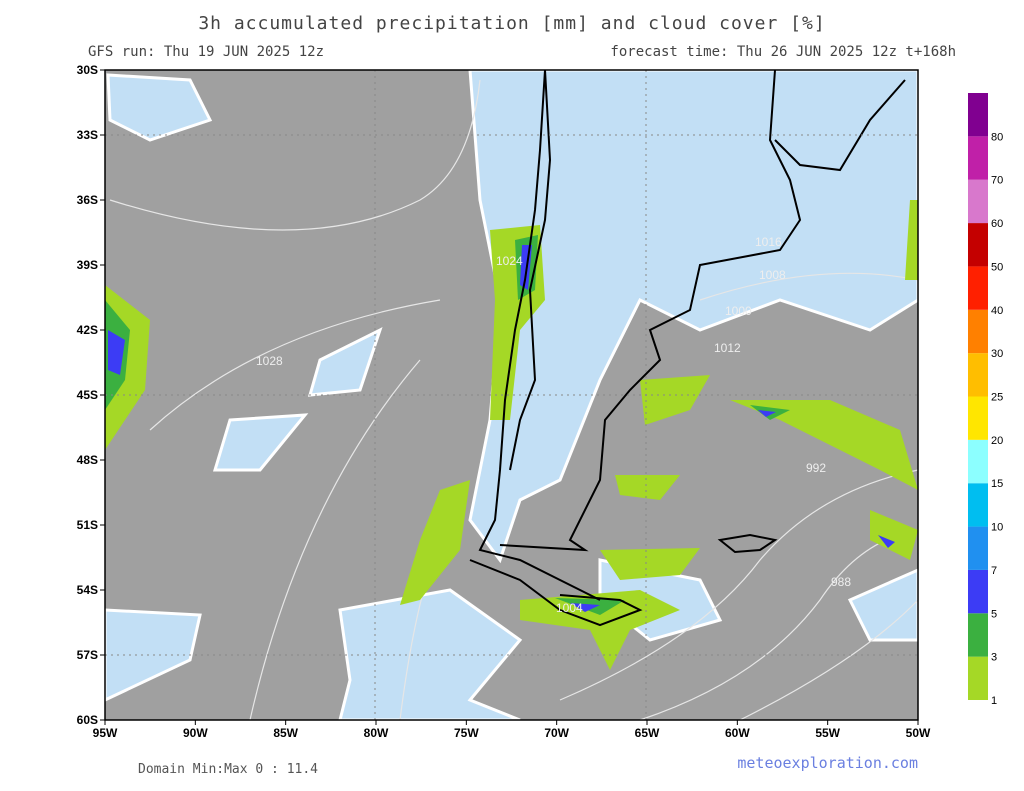 Image resolution: width=1024 pixels, height=791 pixels. What do you see at coordinates (997, 484) in the screenshot?
I see `colorbar-label: 15` at bounding box center [997, 484].